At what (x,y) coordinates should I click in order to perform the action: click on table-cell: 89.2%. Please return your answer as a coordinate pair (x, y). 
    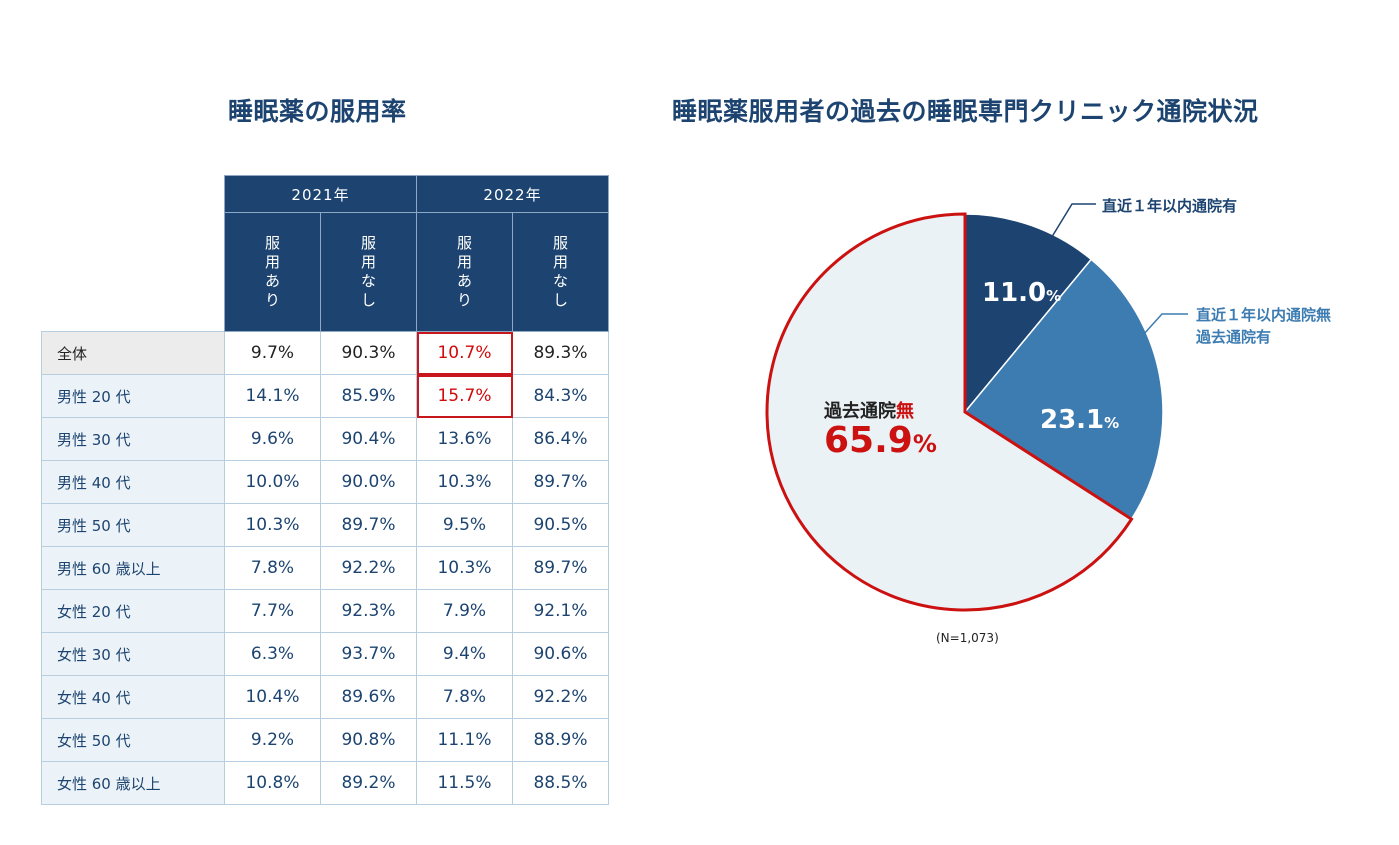
    Looking at the image, I should click on (368, 783).